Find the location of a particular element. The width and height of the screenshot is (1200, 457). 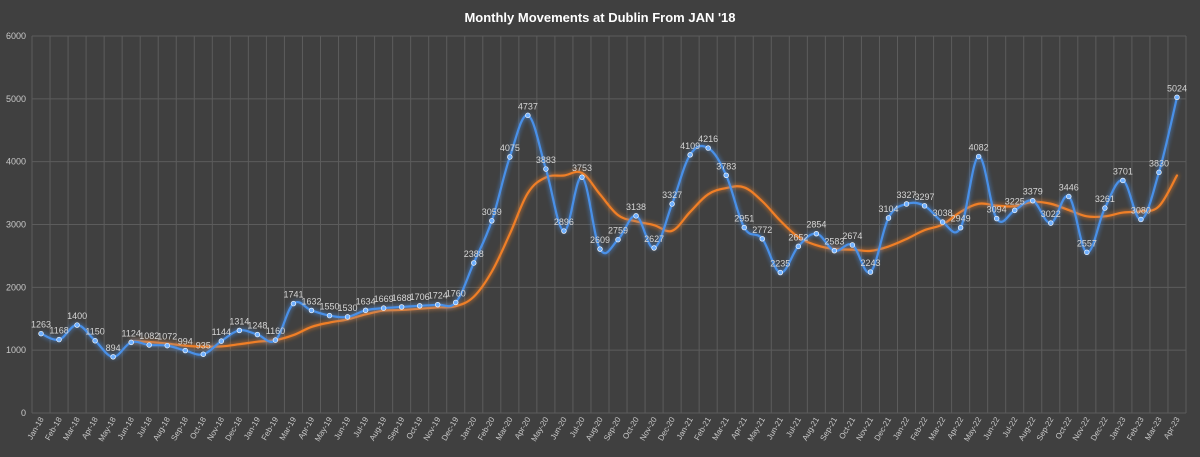

data-label: 3379 is located at coordinates (1033, 192).